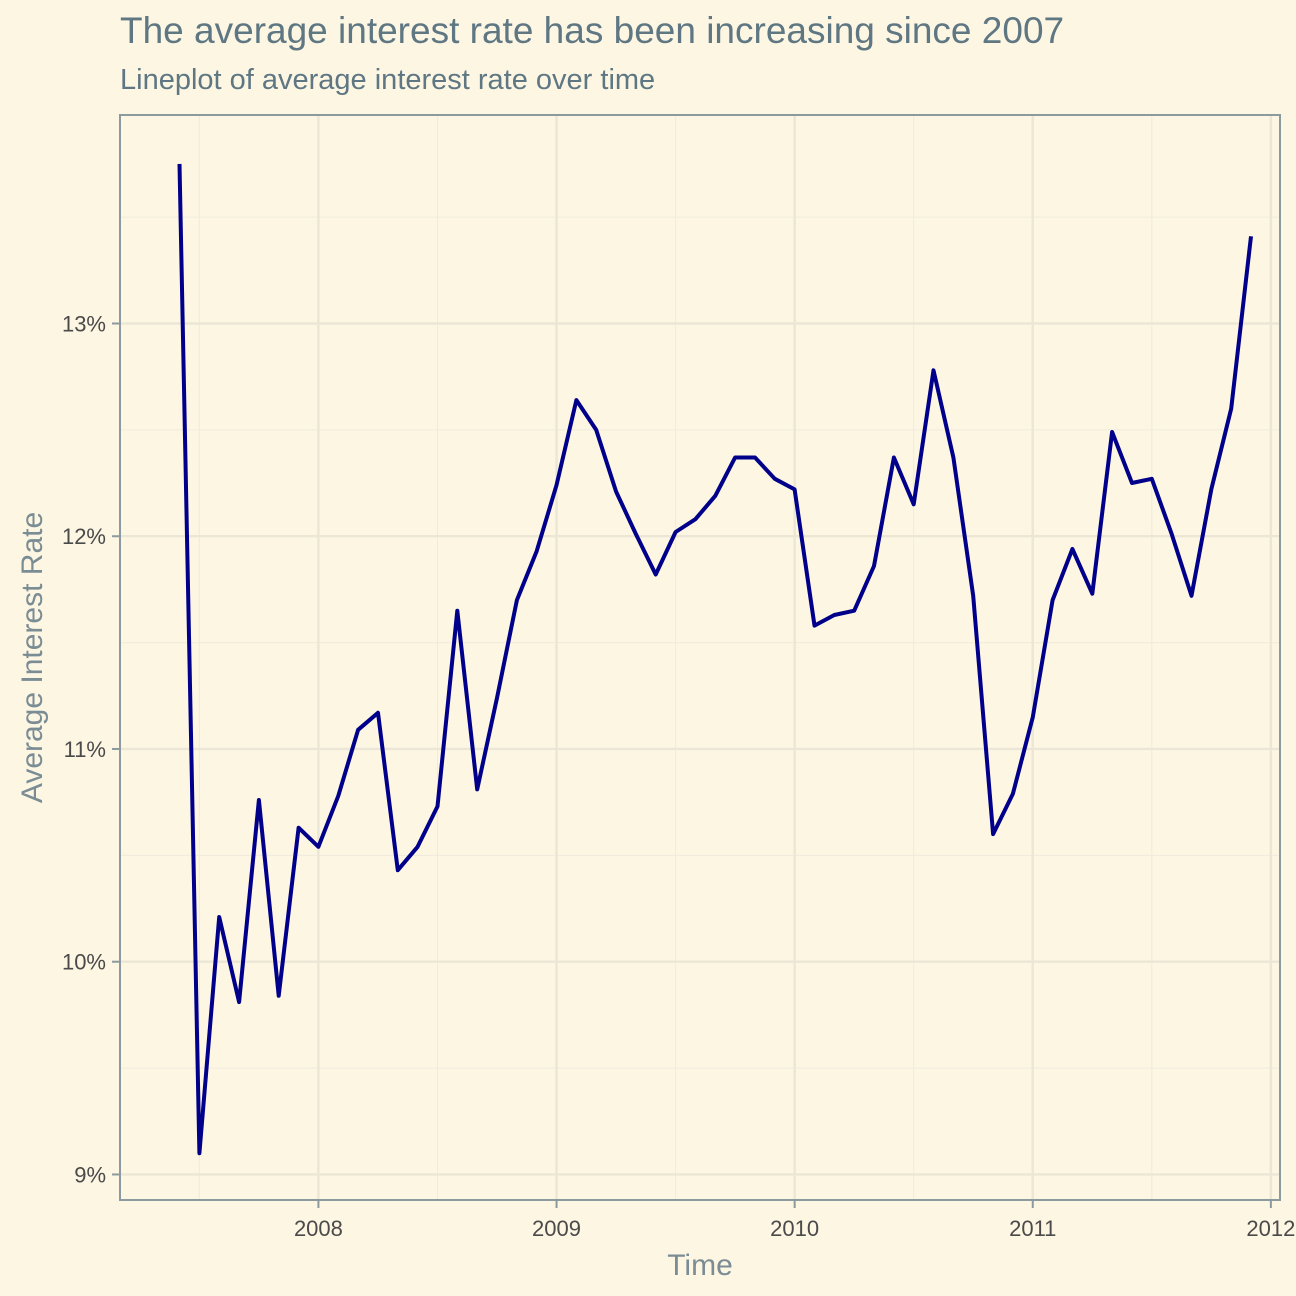 This screenshot has height=1296, width=1296. I want to click on y-tick-label: 12%, so click(84, 536).